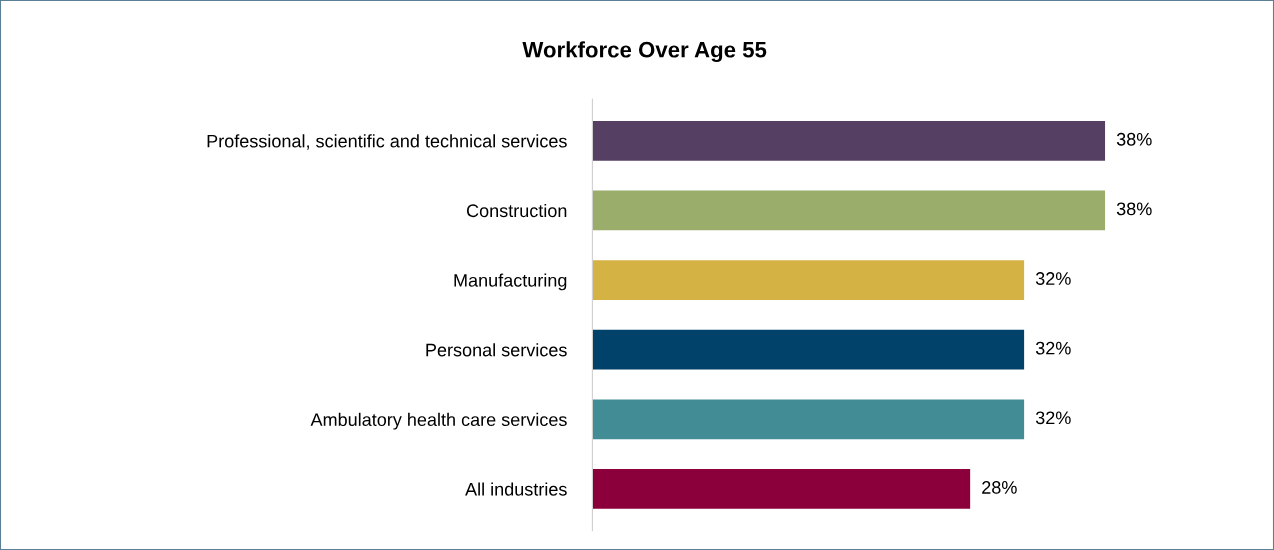  What do you see at coordinates (516, 210) in the screenshot?
I see `y-tick-label: Construction` at bounding box center [516, 210].